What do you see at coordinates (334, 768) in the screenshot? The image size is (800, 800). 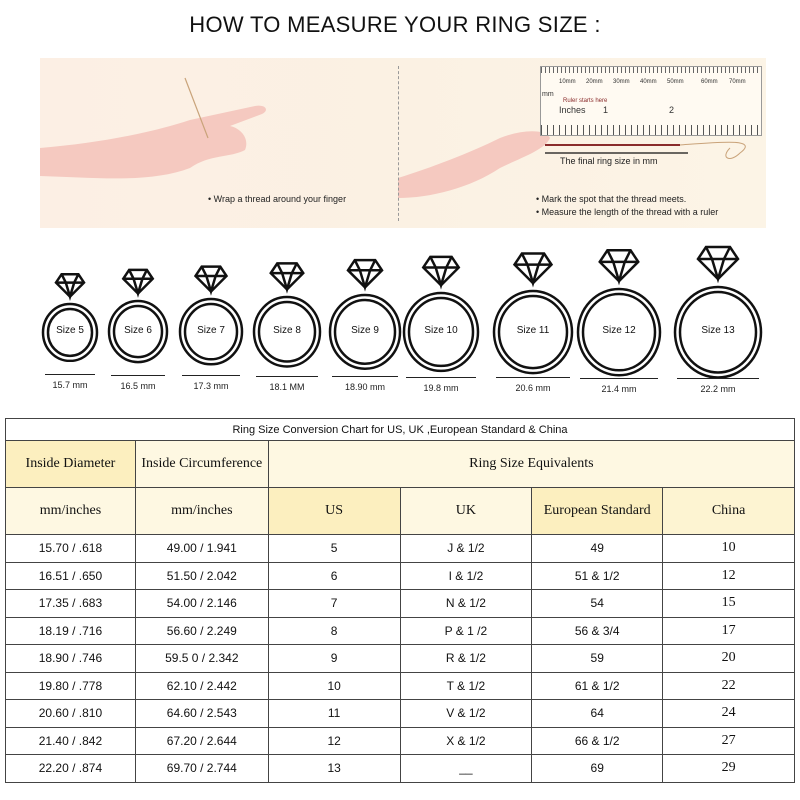 I see `table-cell: 13` at bounding box center [334, 768].